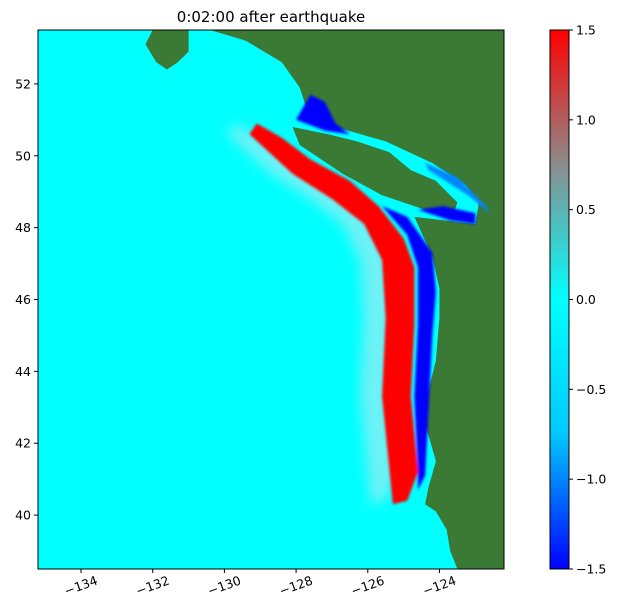 The height and width of the screenshot is (615, 630). I want to click on y-tick-label: 42, so click(23, 443).